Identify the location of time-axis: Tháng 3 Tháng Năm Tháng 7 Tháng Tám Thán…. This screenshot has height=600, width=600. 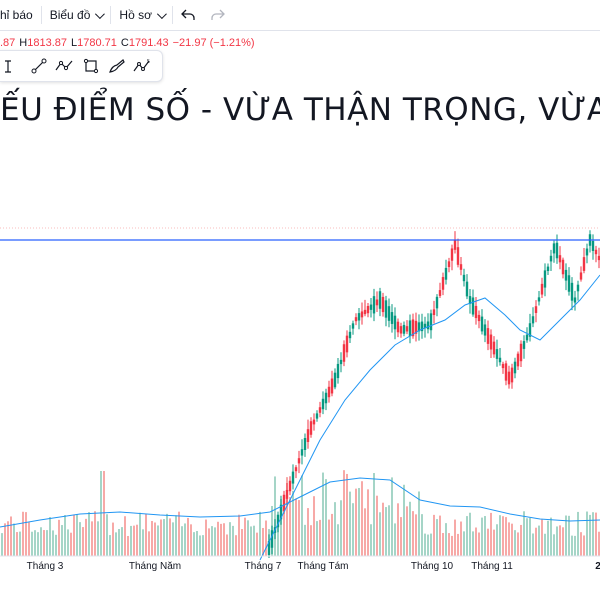
(300, 578).